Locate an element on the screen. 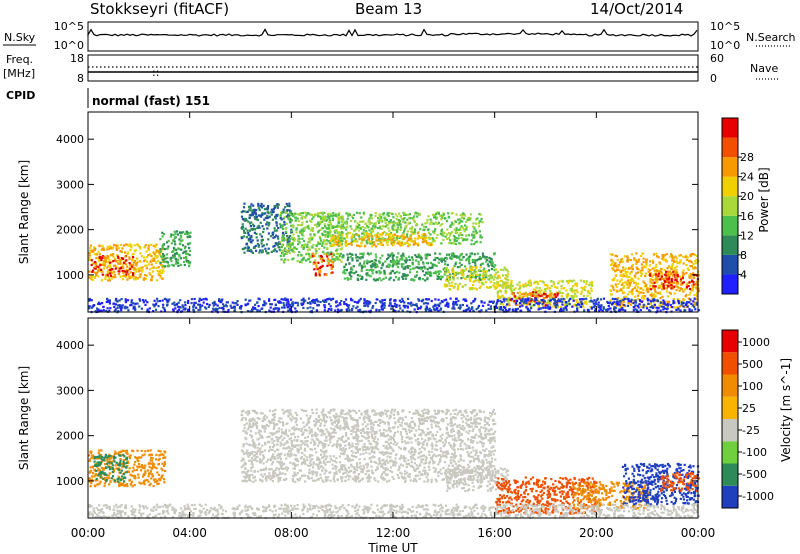 The height and width of the screenshot is (554, 800). nave-label: Nave is located at coordinates (764, 68).